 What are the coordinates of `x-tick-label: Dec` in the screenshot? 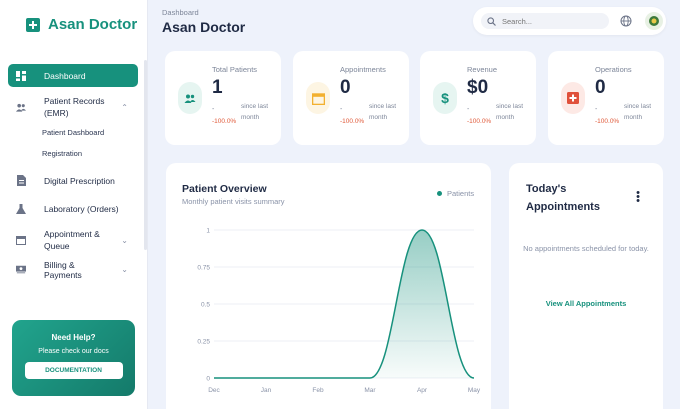 It's located at (214, 390).